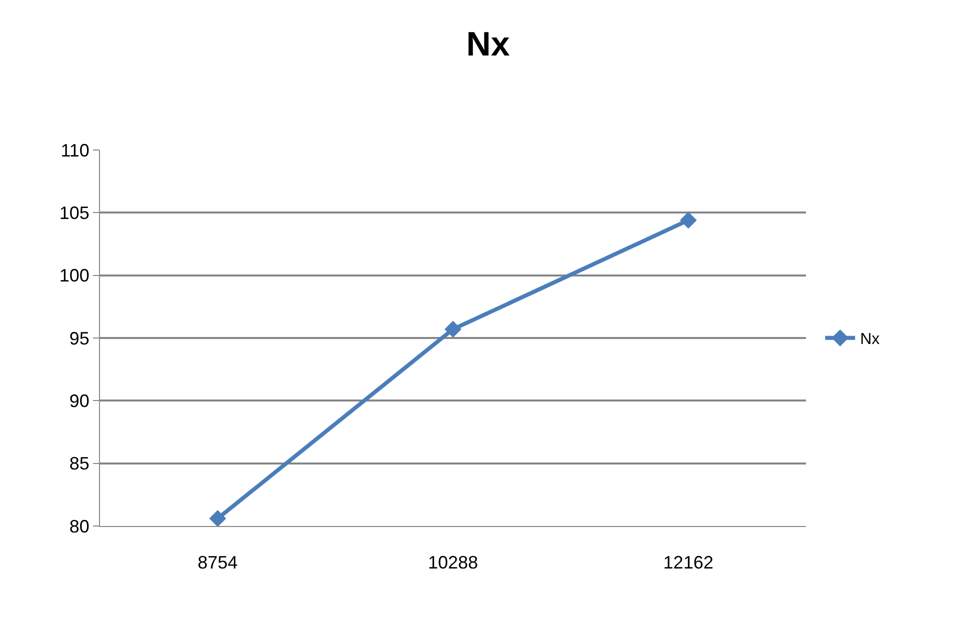 The image size is (976, 621). I want to click on legend-label: Nx, so click(870, 339).